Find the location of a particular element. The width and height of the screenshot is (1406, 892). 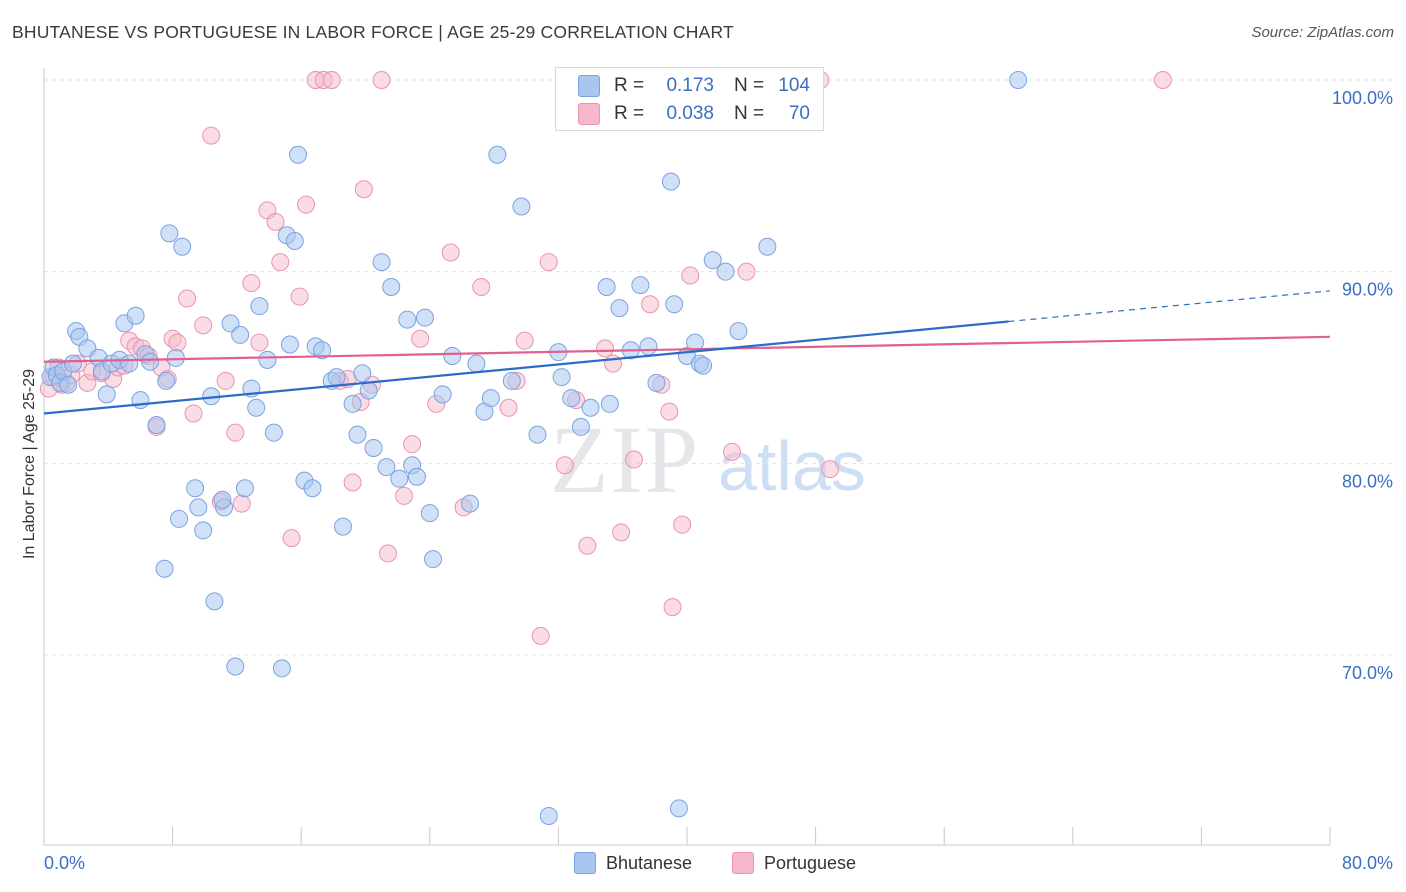

bhutanese-trend-extension is located at coordinates (1169, 306).